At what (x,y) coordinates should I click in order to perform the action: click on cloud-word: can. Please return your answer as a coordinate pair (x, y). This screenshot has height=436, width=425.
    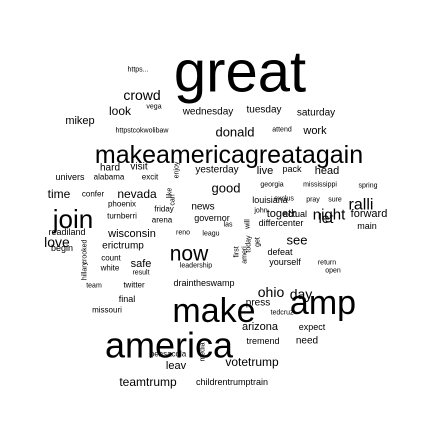
    Looking at the image, I should click on (173, 199).